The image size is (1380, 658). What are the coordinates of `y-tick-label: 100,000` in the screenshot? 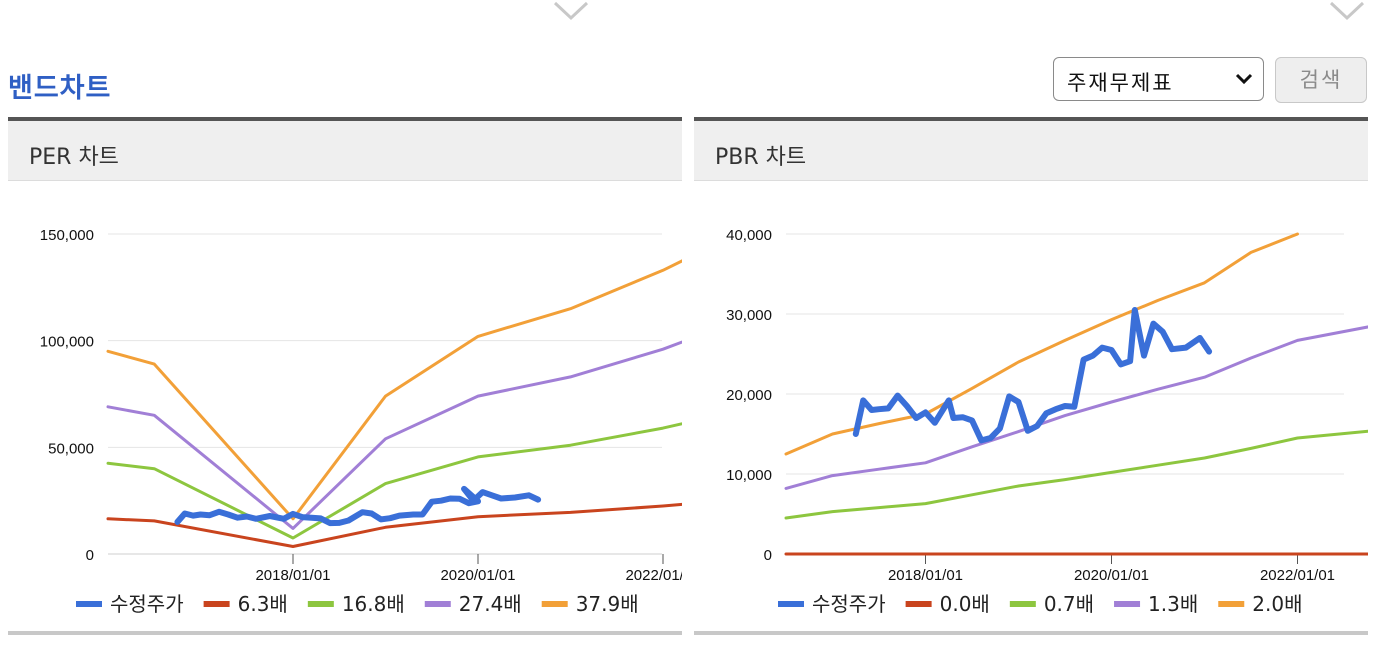 It's located at (67, 342).